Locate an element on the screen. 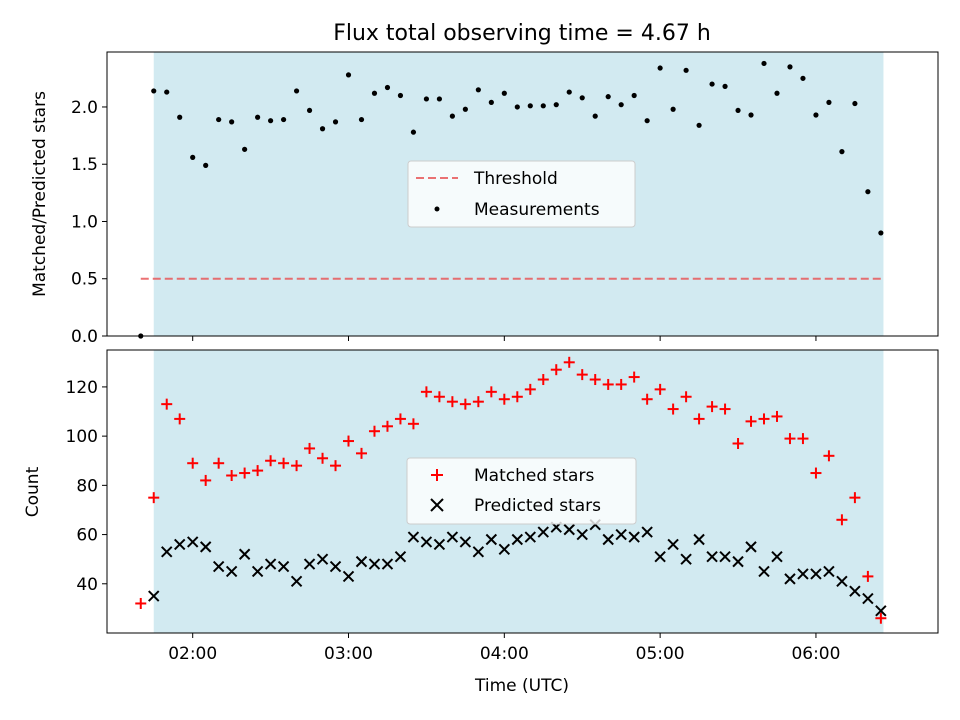 The height and width of the screenshot is (720, 960). legend-predicted-swatch is located at coordinates (437, 505).